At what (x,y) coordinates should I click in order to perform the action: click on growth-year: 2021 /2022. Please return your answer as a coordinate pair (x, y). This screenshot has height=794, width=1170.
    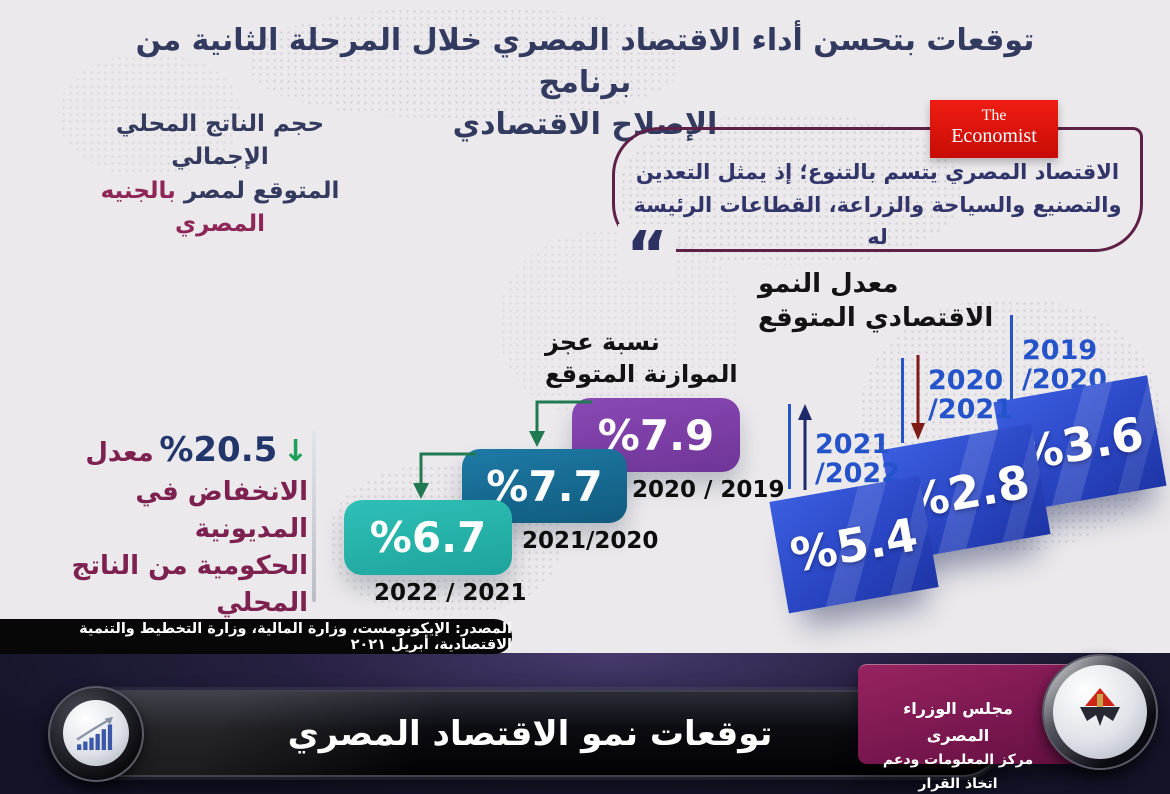
    Looking at the image, I should click on (857, 459).